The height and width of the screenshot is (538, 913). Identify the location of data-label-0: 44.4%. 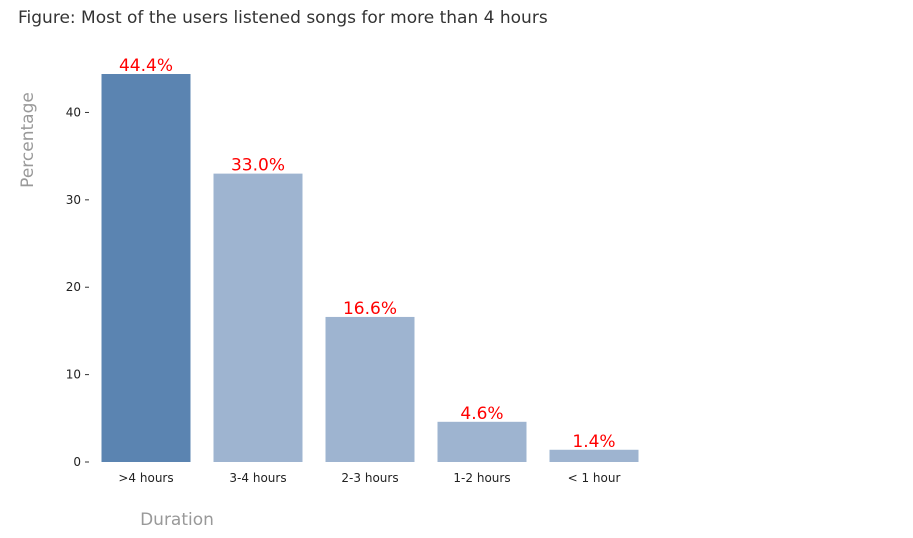
(146, 66).